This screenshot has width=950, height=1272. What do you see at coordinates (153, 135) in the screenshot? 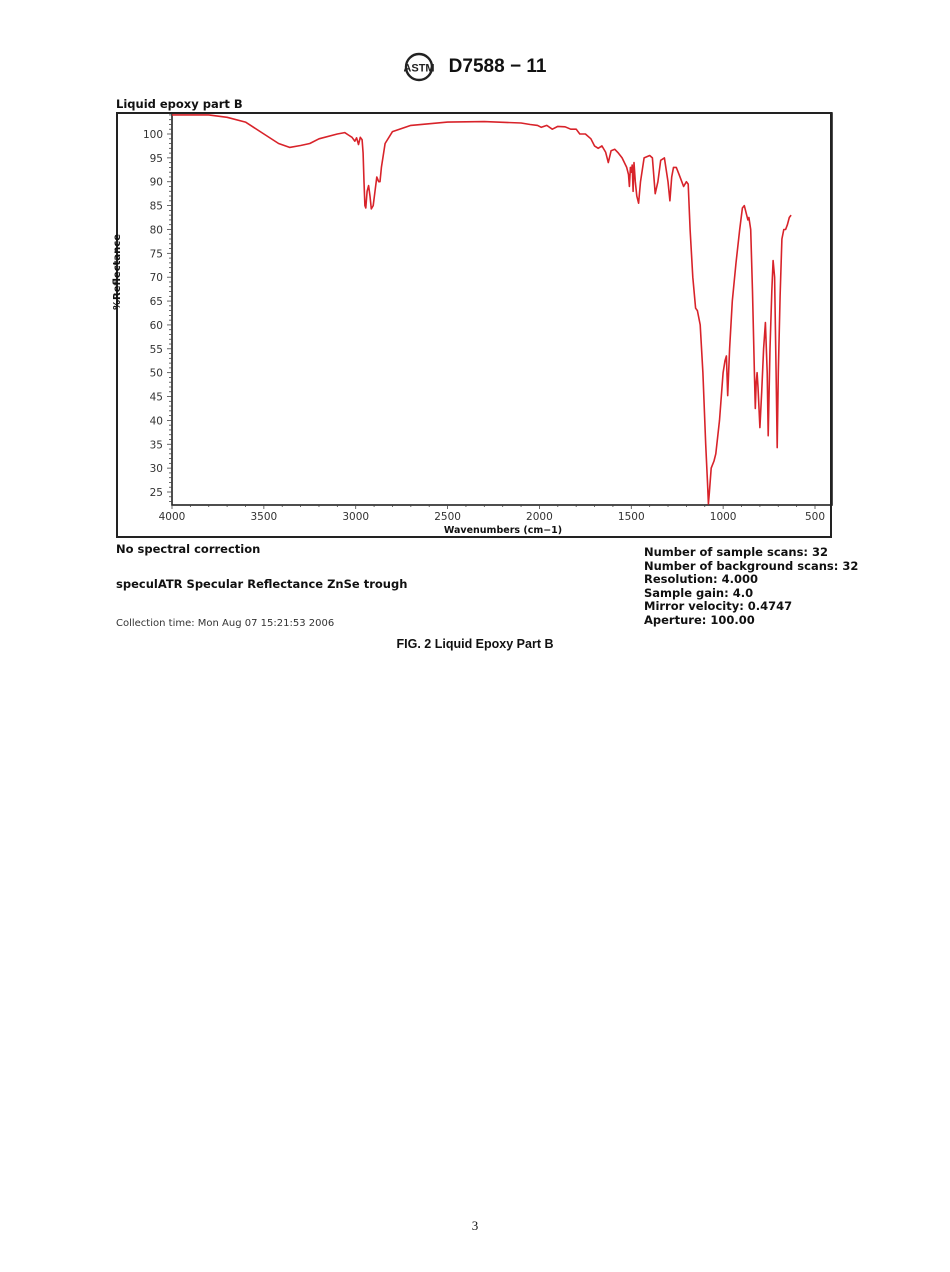
I see `y-tick-label: 100` at bounding box center [153, 135].